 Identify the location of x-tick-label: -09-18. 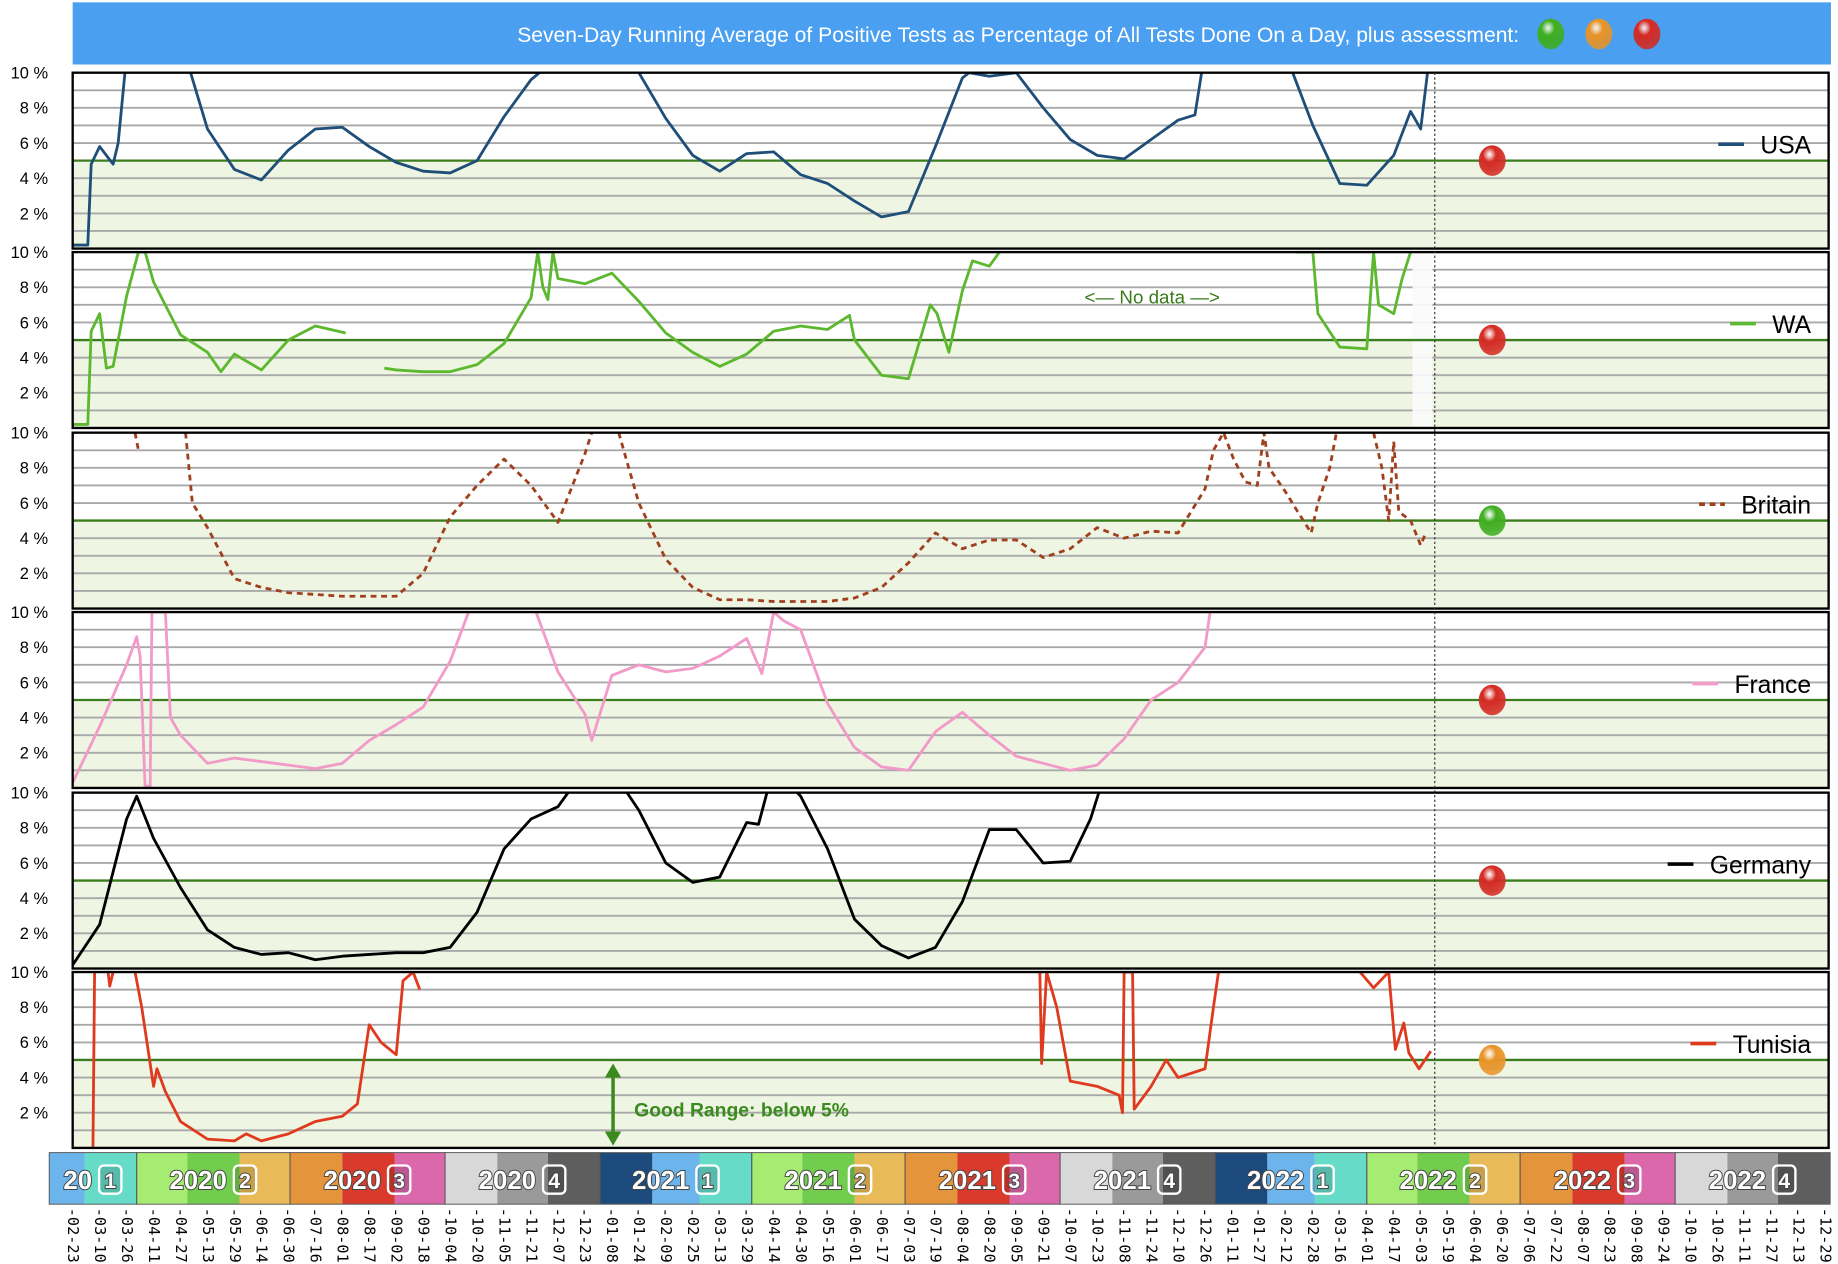
(423, 1235).